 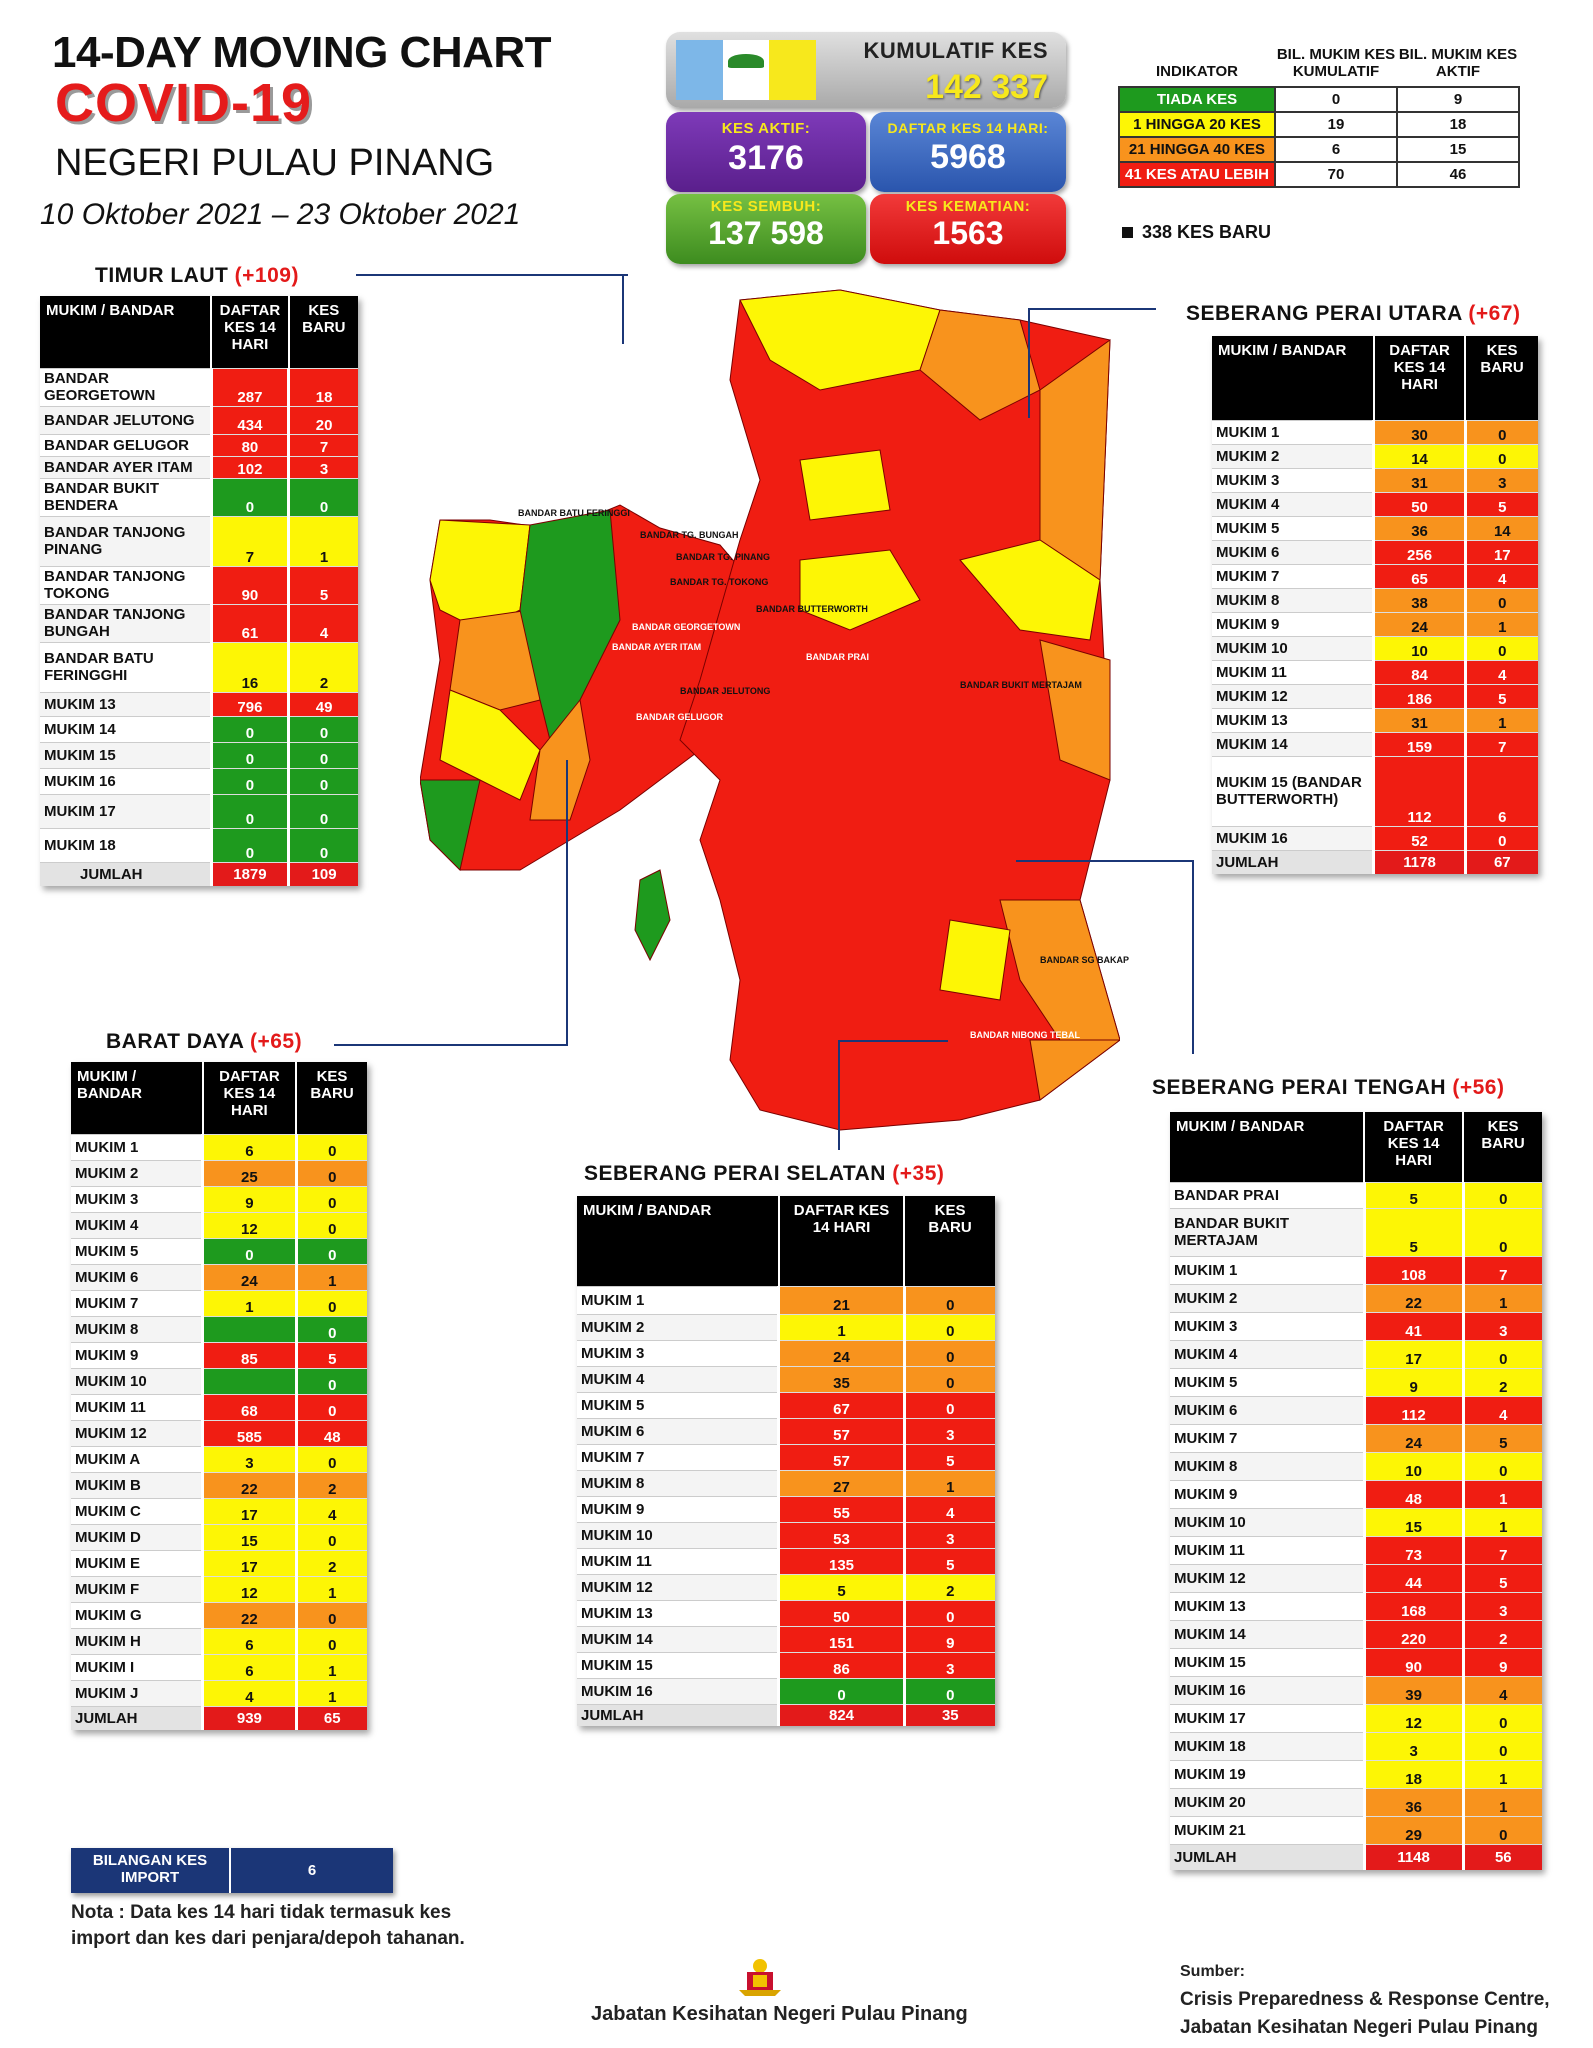 What do you see at coordinates (679, 717) in the screenshot?
I see `map-label: BANDAR GELUGOR` at bounding box center [679, 717].